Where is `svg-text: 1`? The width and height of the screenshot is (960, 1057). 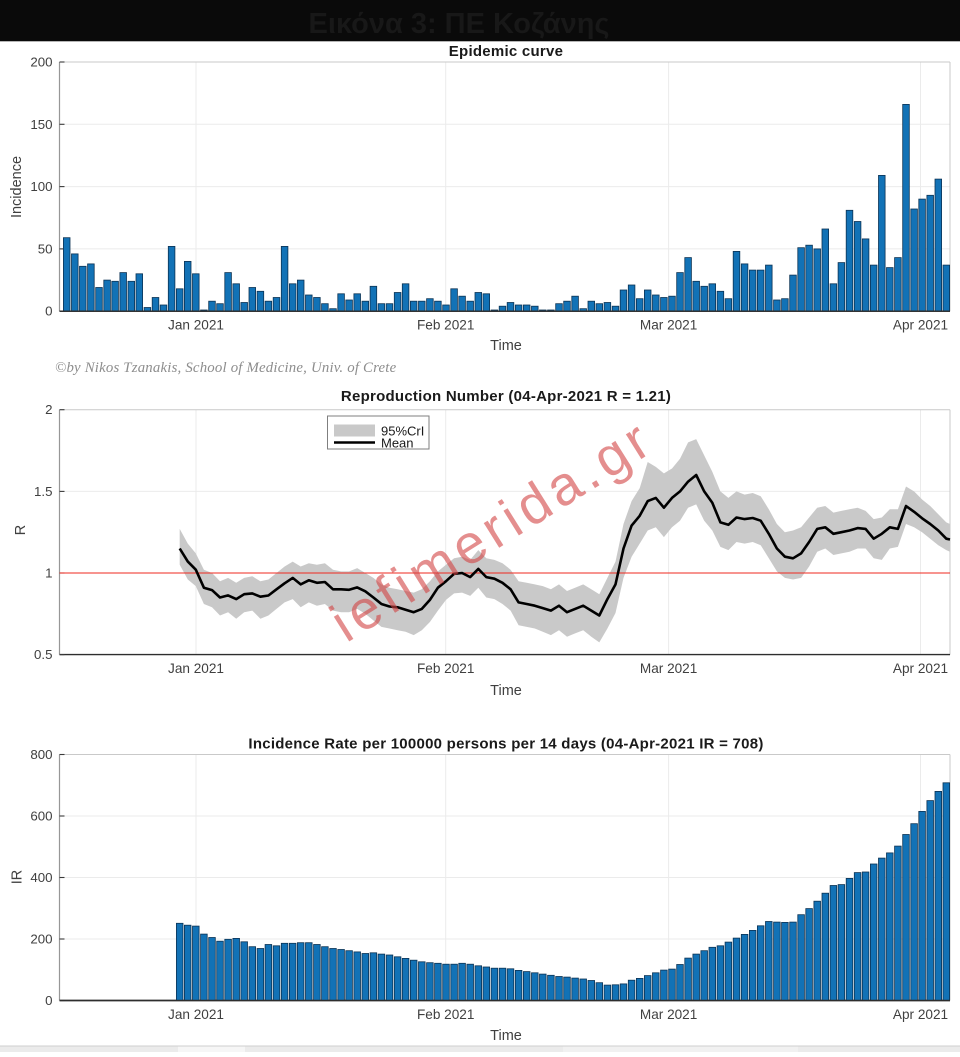
svg-text: 1 is located at coordinates (48, 573).